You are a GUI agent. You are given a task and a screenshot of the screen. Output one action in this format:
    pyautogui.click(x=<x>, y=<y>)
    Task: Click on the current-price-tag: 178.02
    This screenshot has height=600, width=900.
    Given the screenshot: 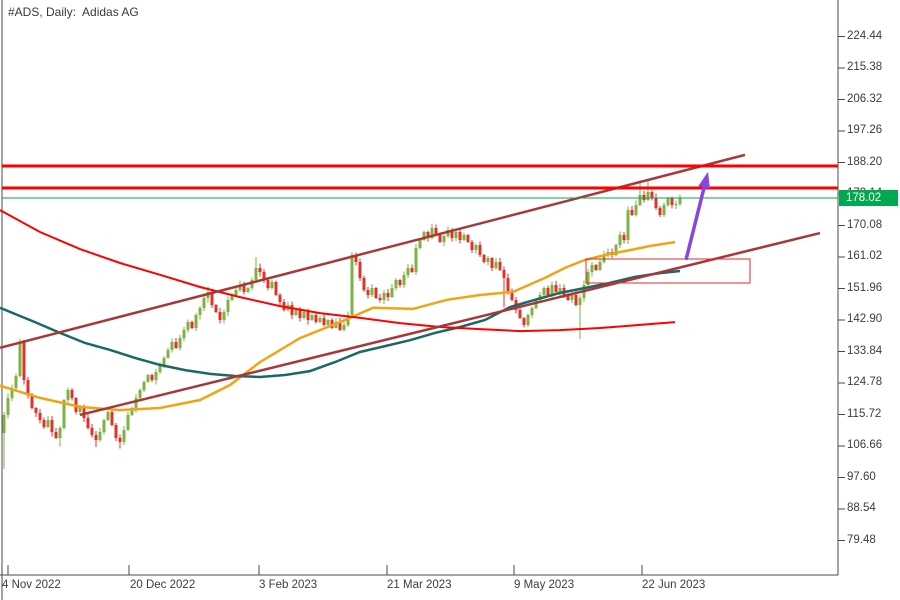 What is the action you would take?
    pyautogui.click(x=868, y=197)
    